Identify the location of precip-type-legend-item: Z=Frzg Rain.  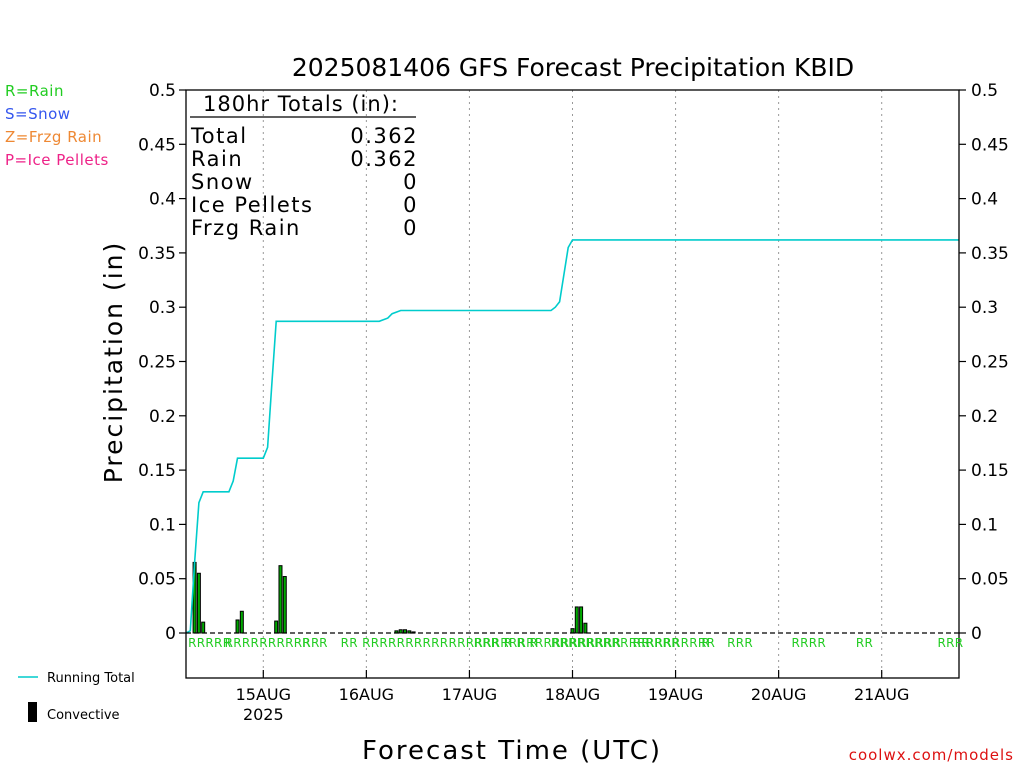
(53, 137).